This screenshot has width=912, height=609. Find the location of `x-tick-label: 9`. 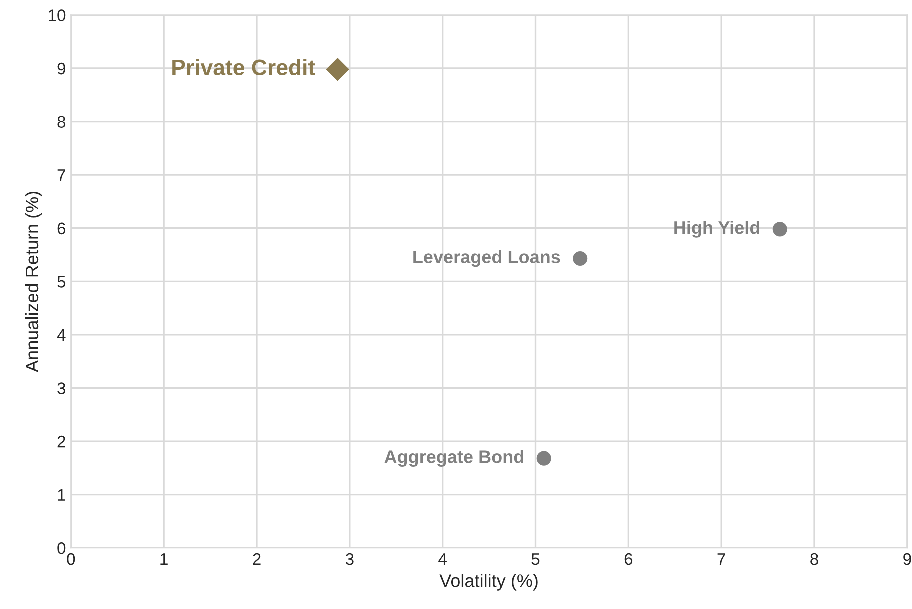

x-tick-label: 9 is located at coordinates (908, 559).